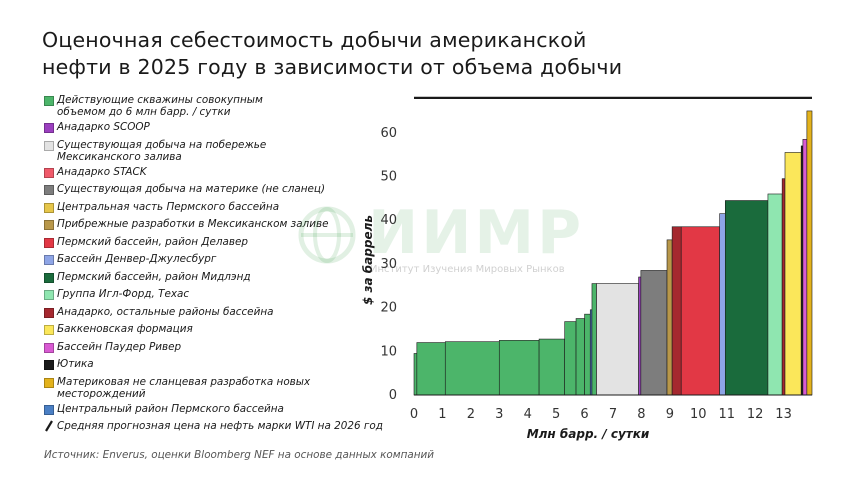  Describe the element at coordinates (528, 414) in the screenshot. I see `x-tick-label: 4` at that location.